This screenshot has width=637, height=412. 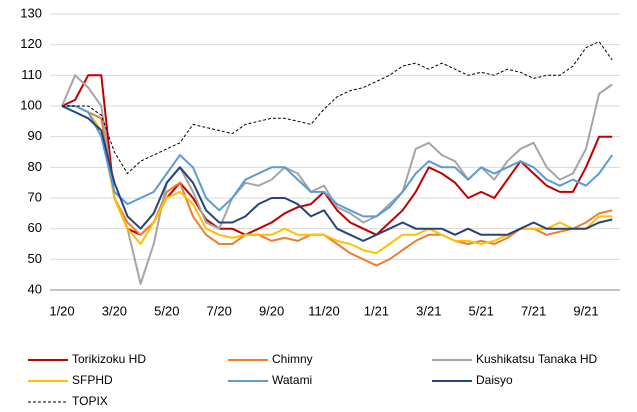 I want to click on y-tick-label: 90, so click(x=35, y=135).